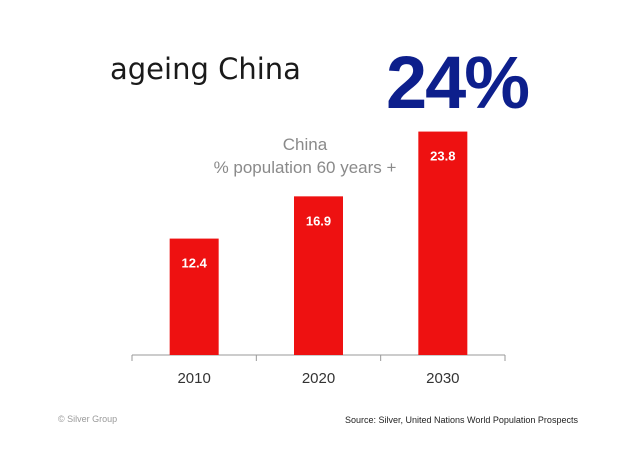  What do you see at coordinates (318, 220) in the screenshot?
I see `data-label-2020: 16.9` at bounding box center [318, 220].